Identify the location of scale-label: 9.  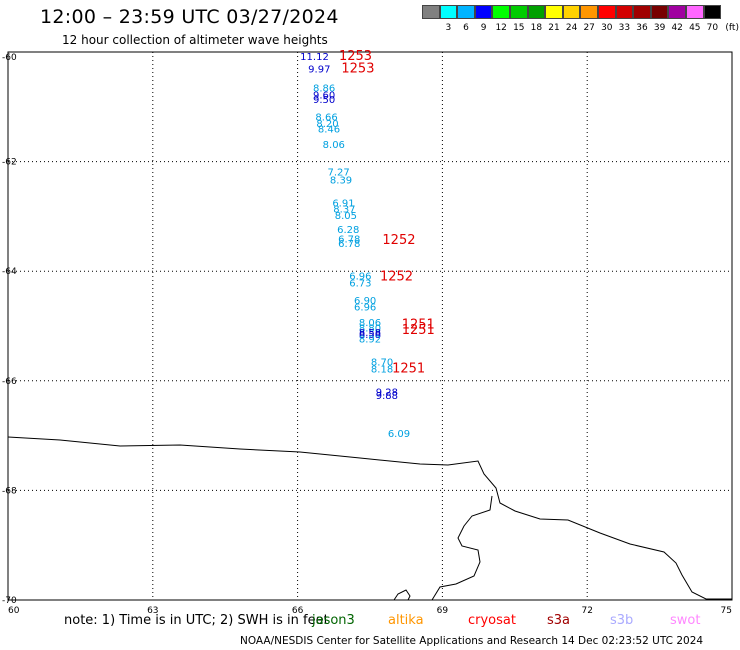
(483, 28).